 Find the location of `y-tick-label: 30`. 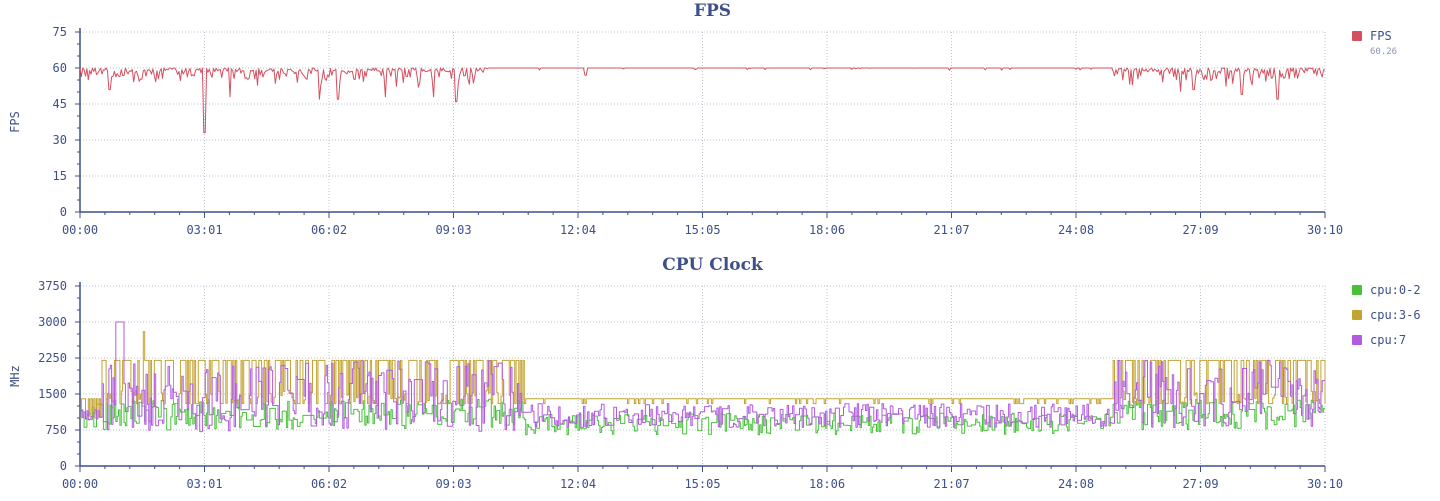

y-tick-label: 30 is located at coordinates (60, 140).